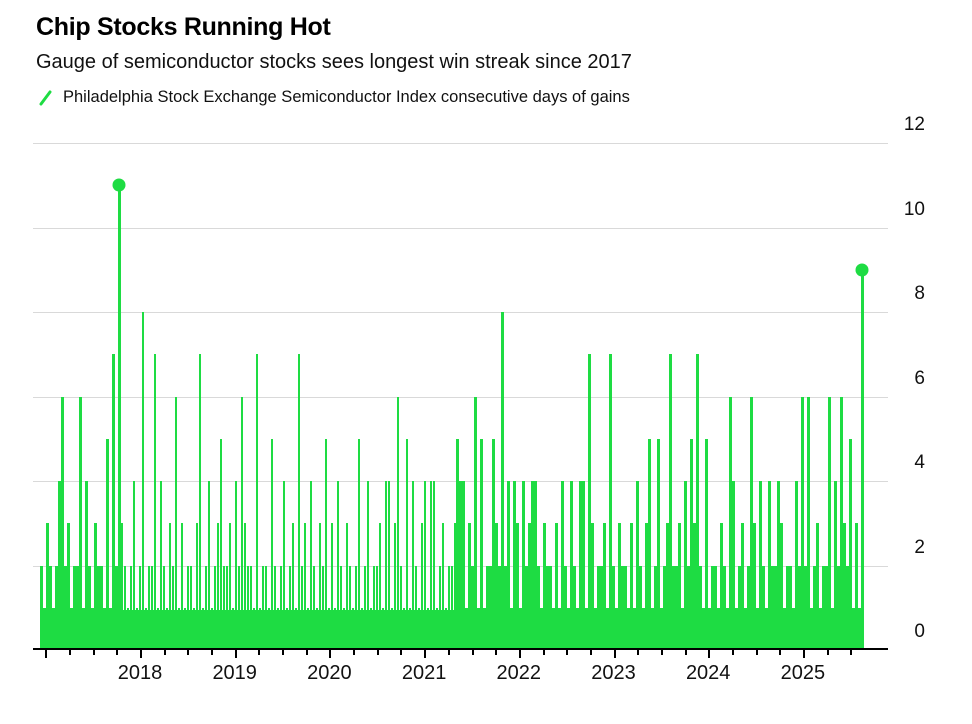 The image size is (972, 724). What do you see at coordinates (919, 293) in the screenshot?
I see `y-axis-label: 8` at bounding box center [919, 293].